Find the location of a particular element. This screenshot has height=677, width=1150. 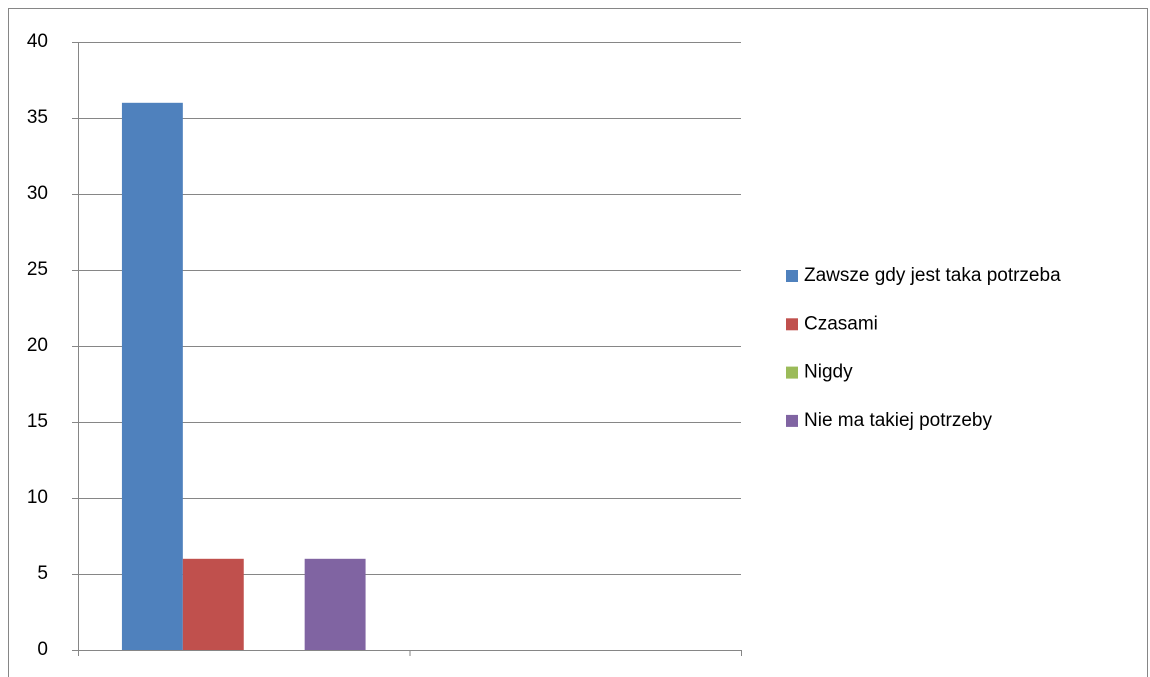

y-tick-label: 15 is located at coordinates (37, 421).